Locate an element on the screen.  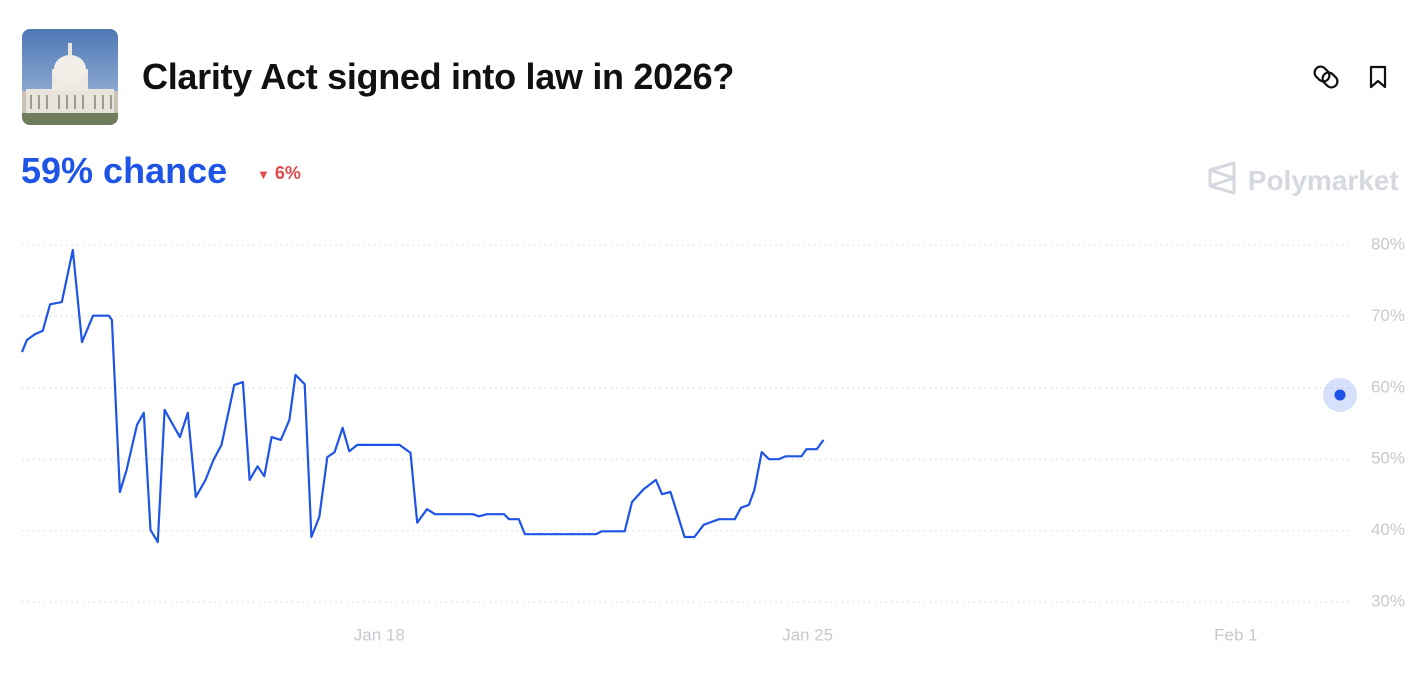
x-tick-label: Feb 1 is located at coordinates (1235, 634).